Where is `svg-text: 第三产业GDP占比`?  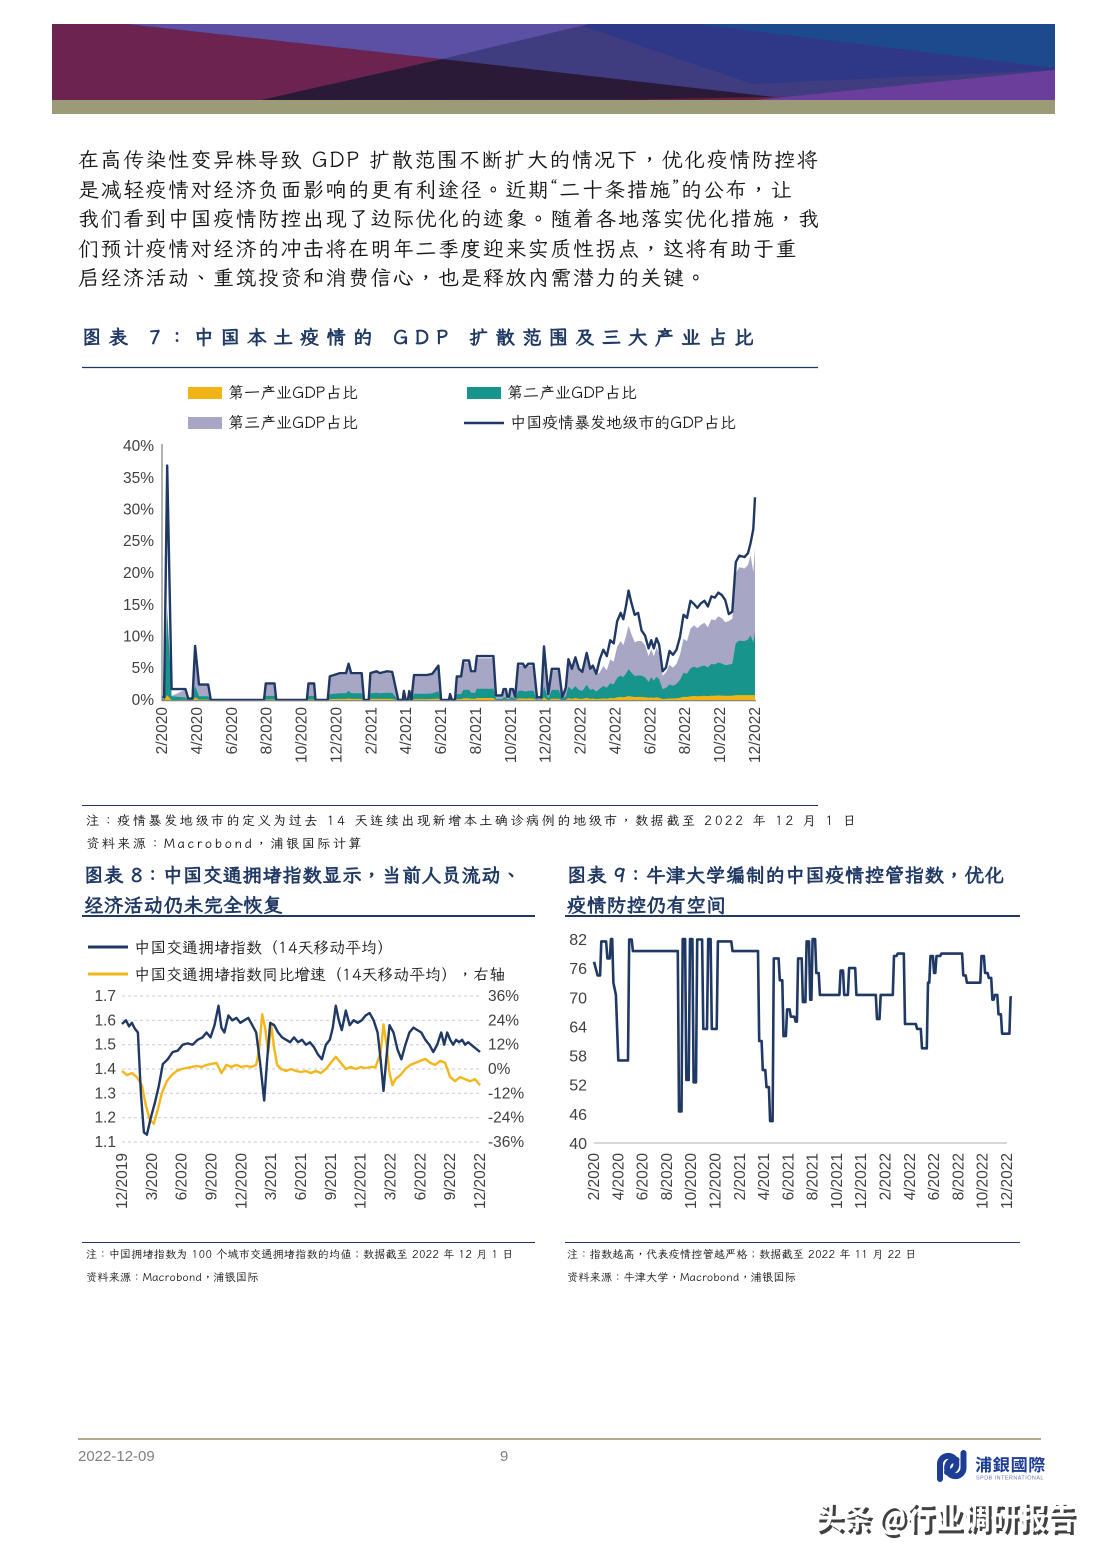
svg-text: 第三产业GDP占比 is located at coordinates (293, 422).